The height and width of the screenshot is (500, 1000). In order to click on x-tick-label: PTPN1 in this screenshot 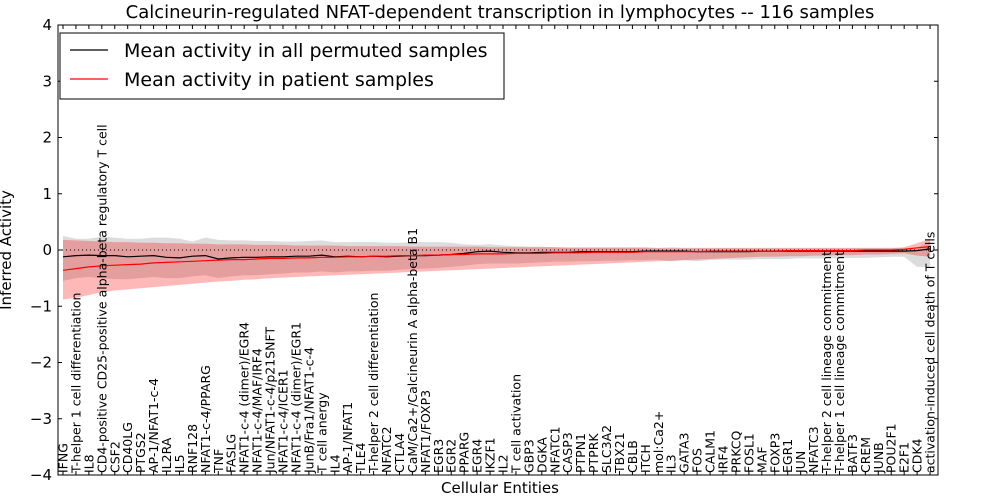, I will do `click(580, 453)`.